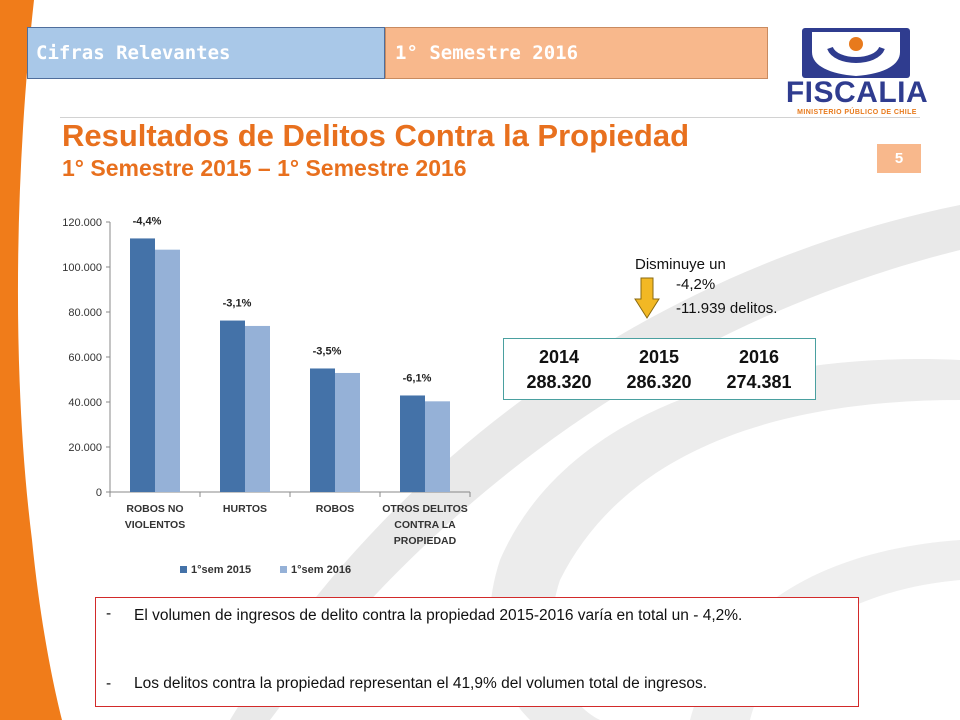 This screenshot has height=720, width=960. I want to click on down-arrow-icon, so click(647, 298).